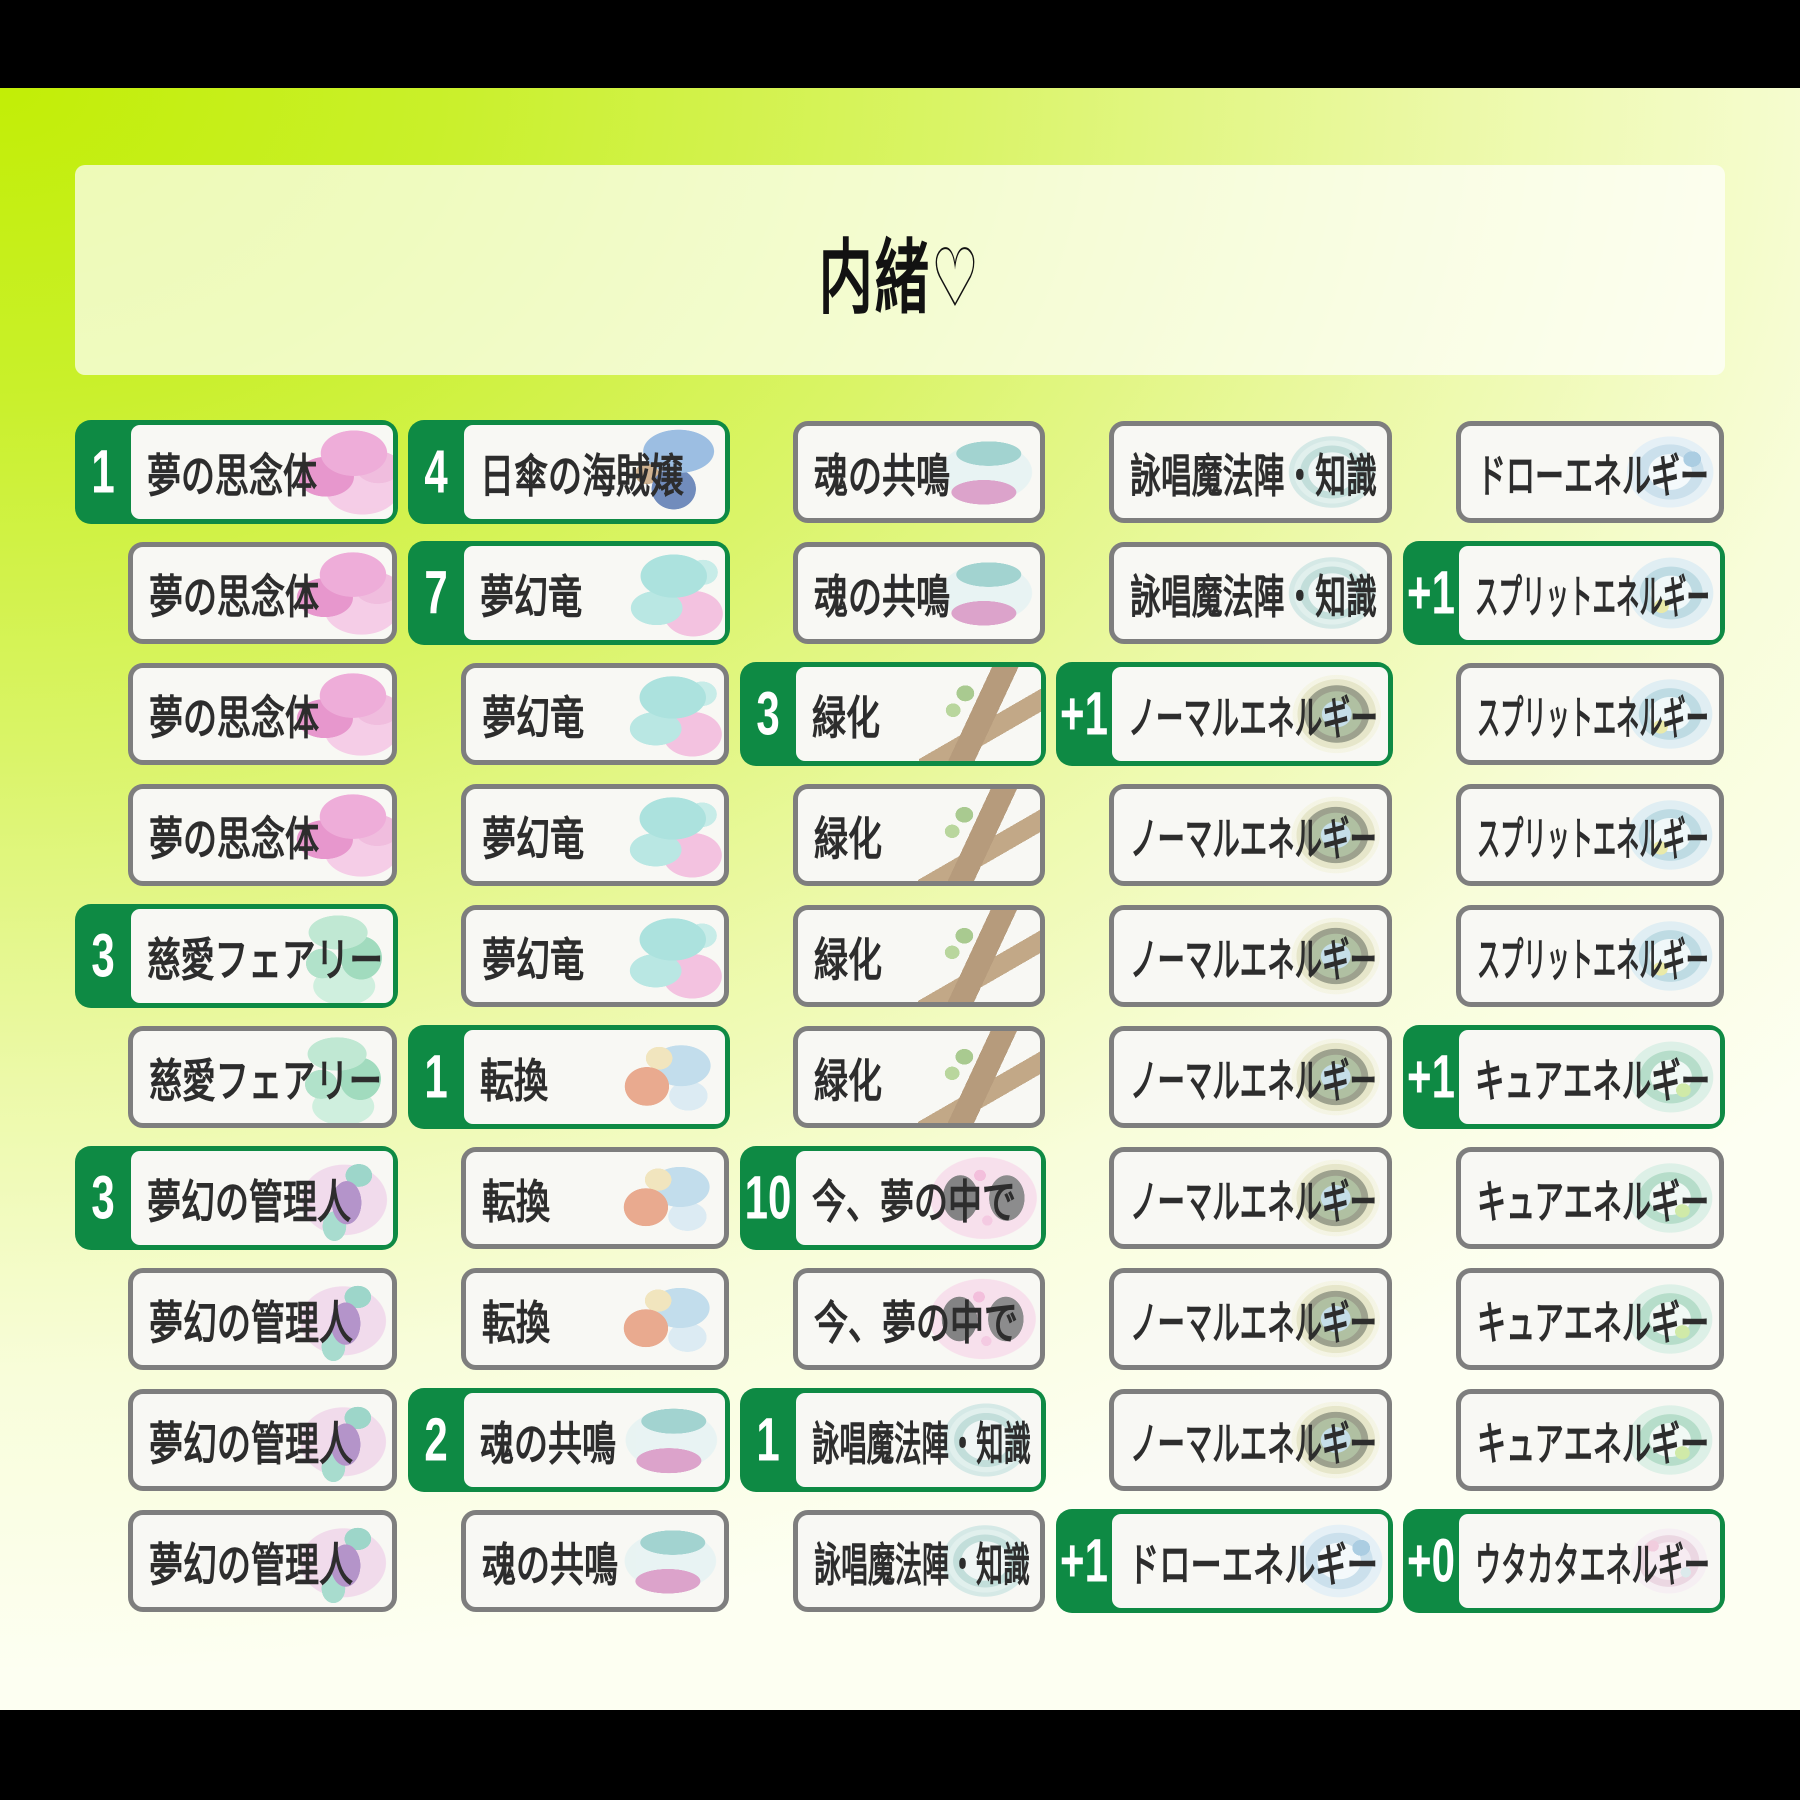  I want to click on card-row: 1 夢の思念体, so click(236, 472).